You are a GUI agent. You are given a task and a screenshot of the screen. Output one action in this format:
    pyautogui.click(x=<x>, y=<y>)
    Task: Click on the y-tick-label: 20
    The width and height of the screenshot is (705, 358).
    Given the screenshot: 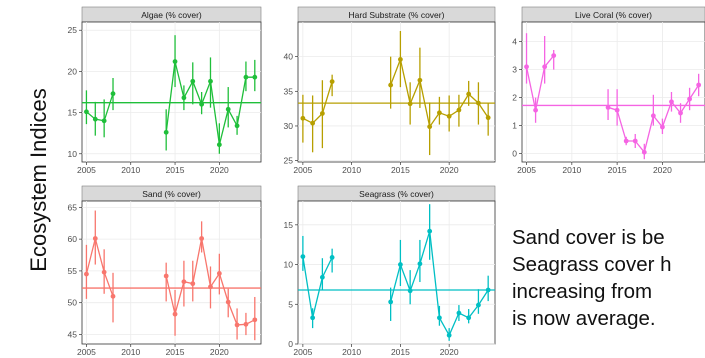 What is the action you would take?
    pyautogui.click(x=73, y=71)
    